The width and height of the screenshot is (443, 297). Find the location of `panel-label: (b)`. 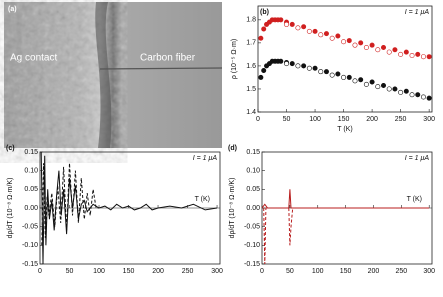

panel-label: (b) is located at coordinates (264, 12).